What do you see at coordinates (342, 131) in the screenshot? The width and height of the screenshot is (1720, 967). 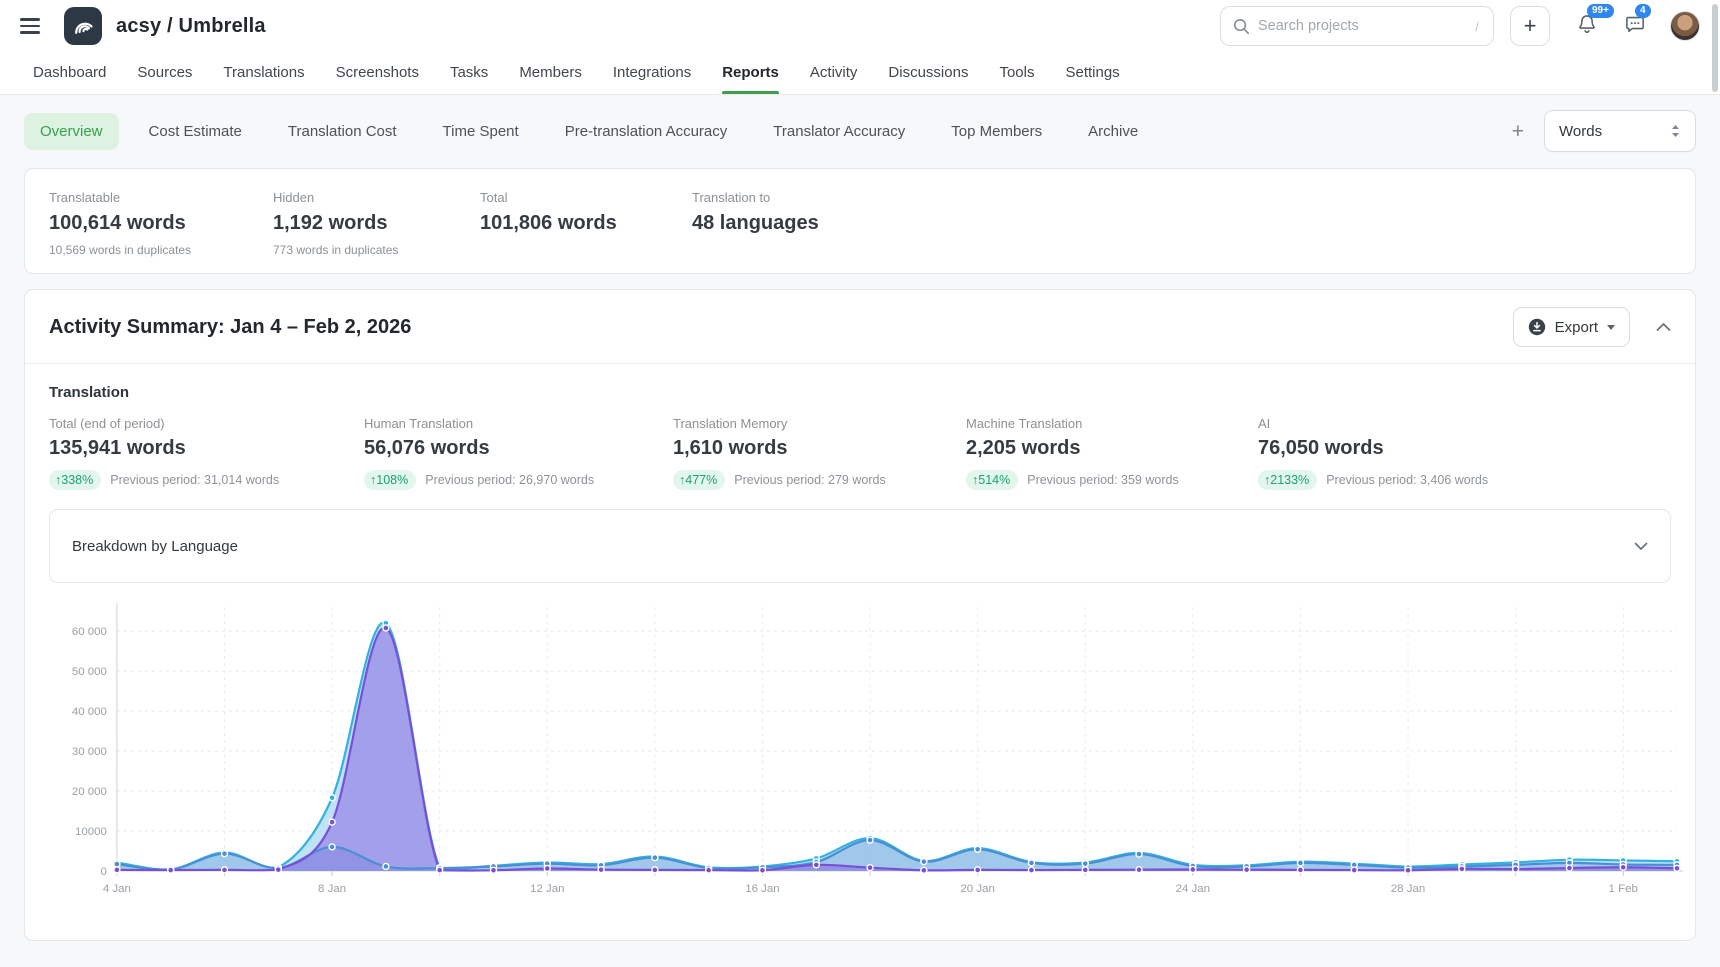 I see `report-tab-translation-cost: Translation Cost` at bounding box center [342, 131].